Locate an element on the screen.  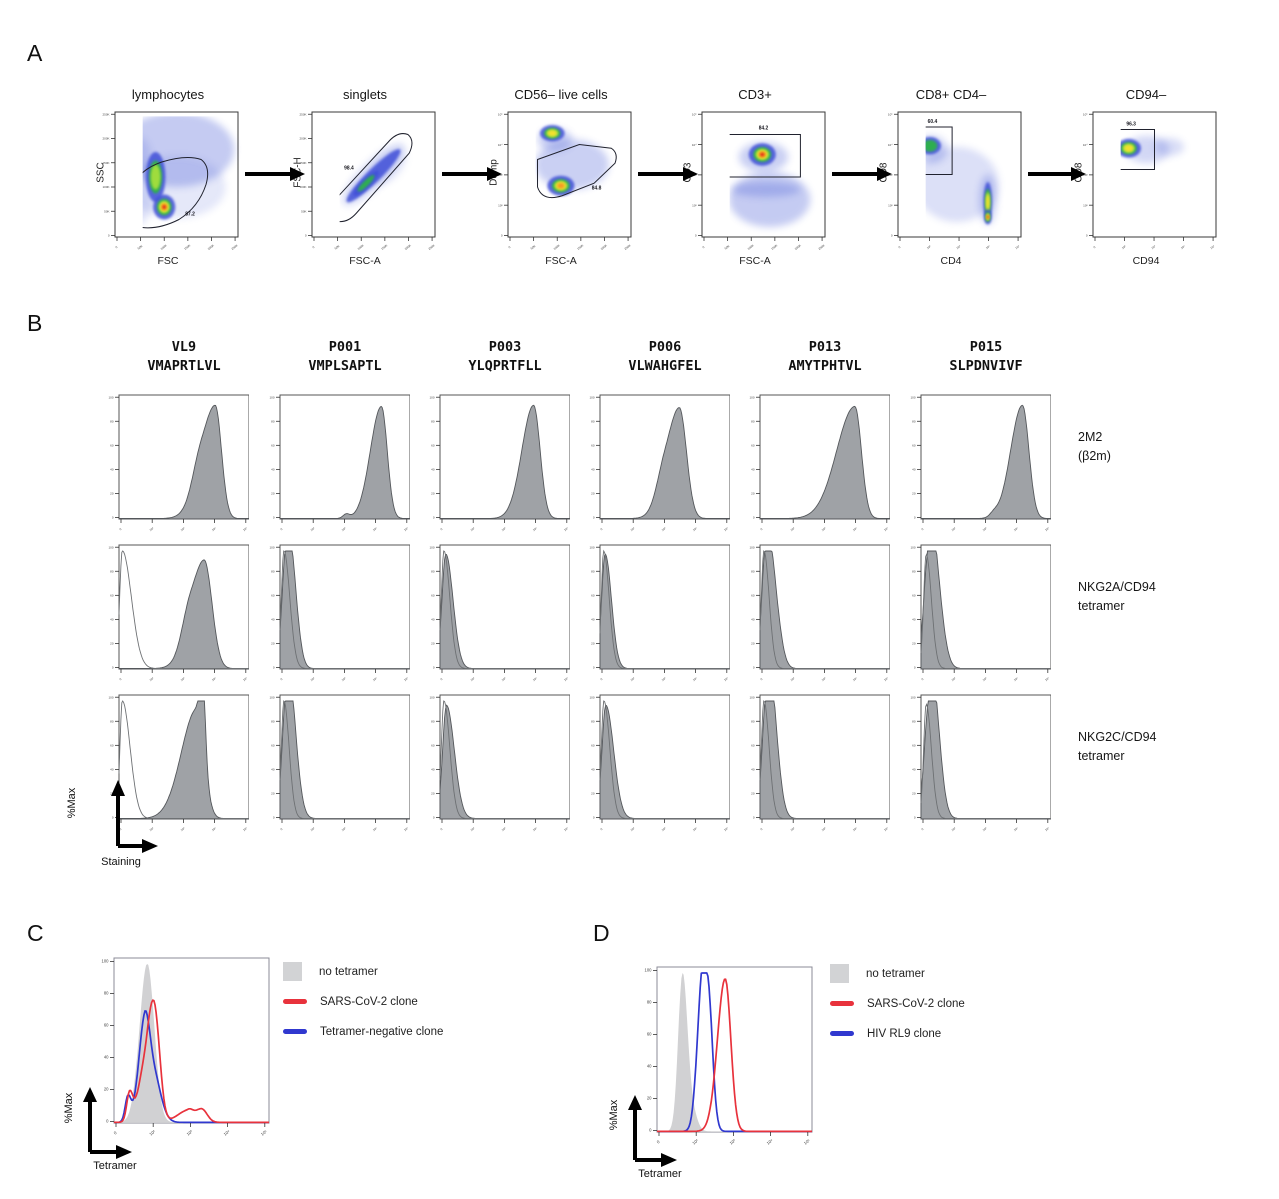
overlay-filled-curve is located at coordinates (191, 1043).